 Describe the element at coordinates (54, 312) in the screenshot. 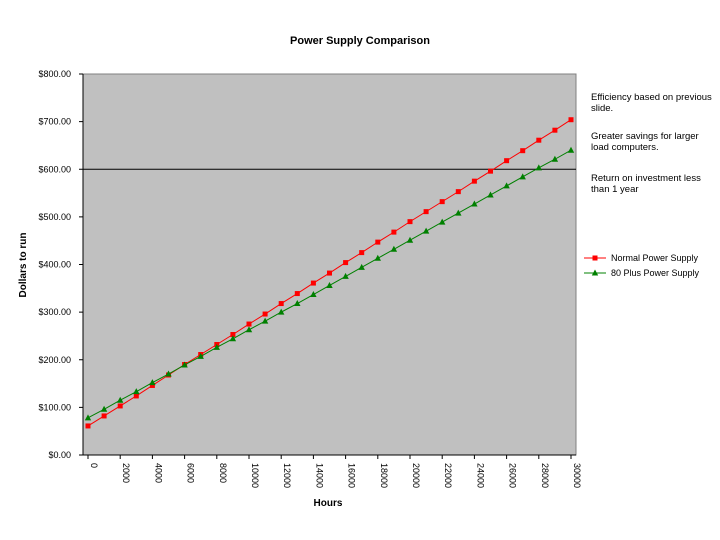

I see `y-tick-label: $300.00` at that location.